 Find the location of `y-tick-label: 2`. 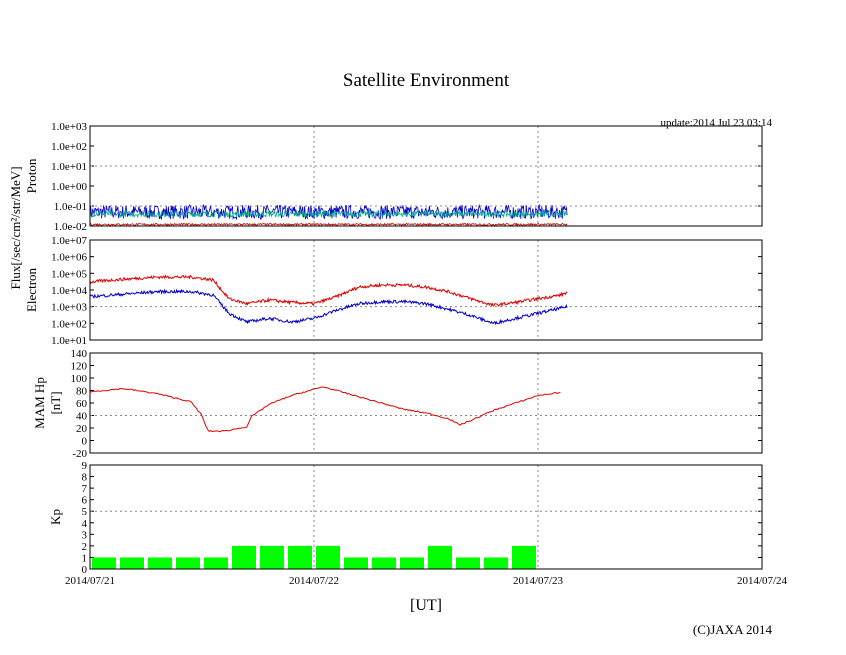

y-tick-label: 2 is located at coordinates (85, 547).